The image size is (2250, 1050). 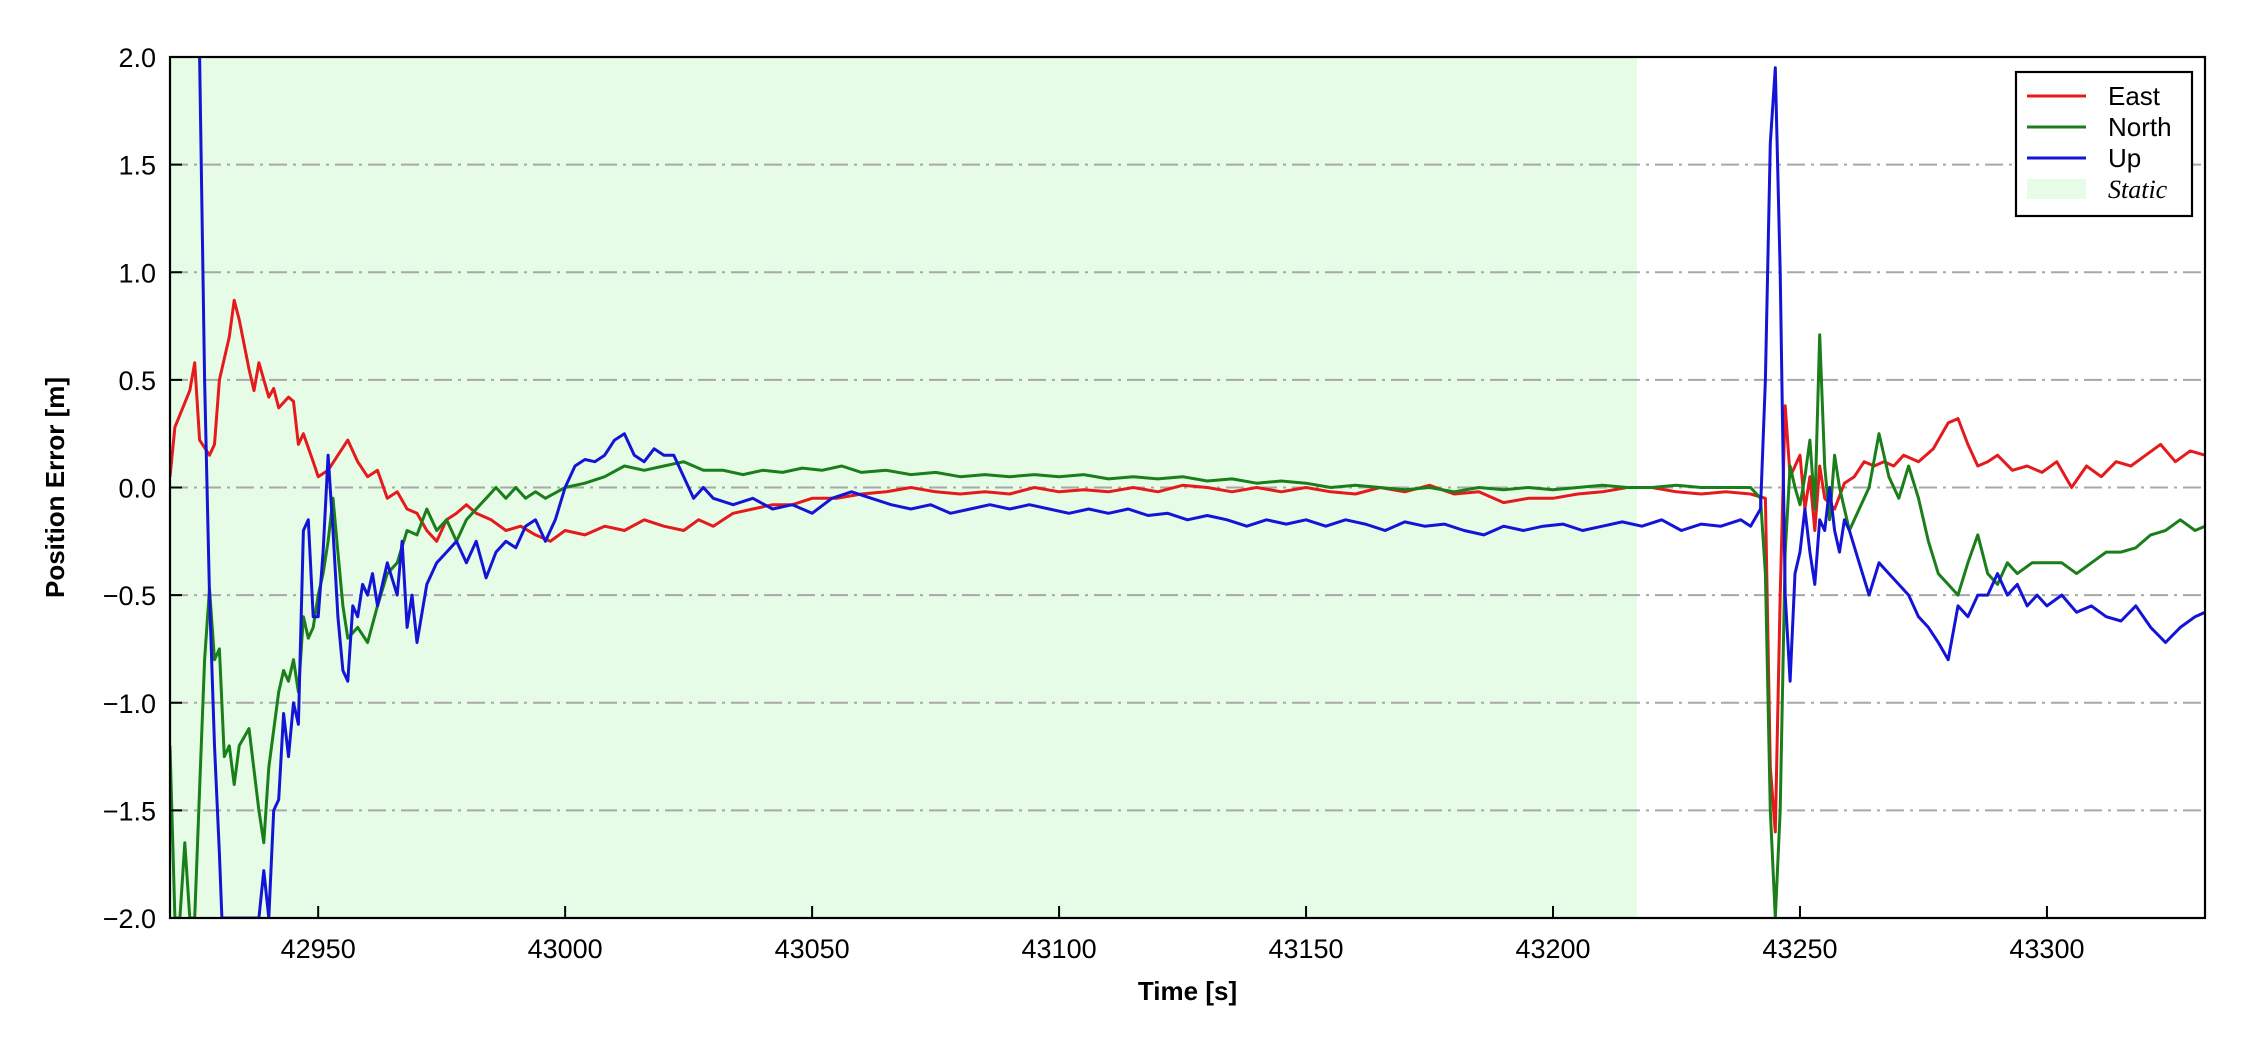 What do you see at coordinates (2056, 189) in the screenshot?
I see `legend-swatch-static` at bounding box center [2056, 189].